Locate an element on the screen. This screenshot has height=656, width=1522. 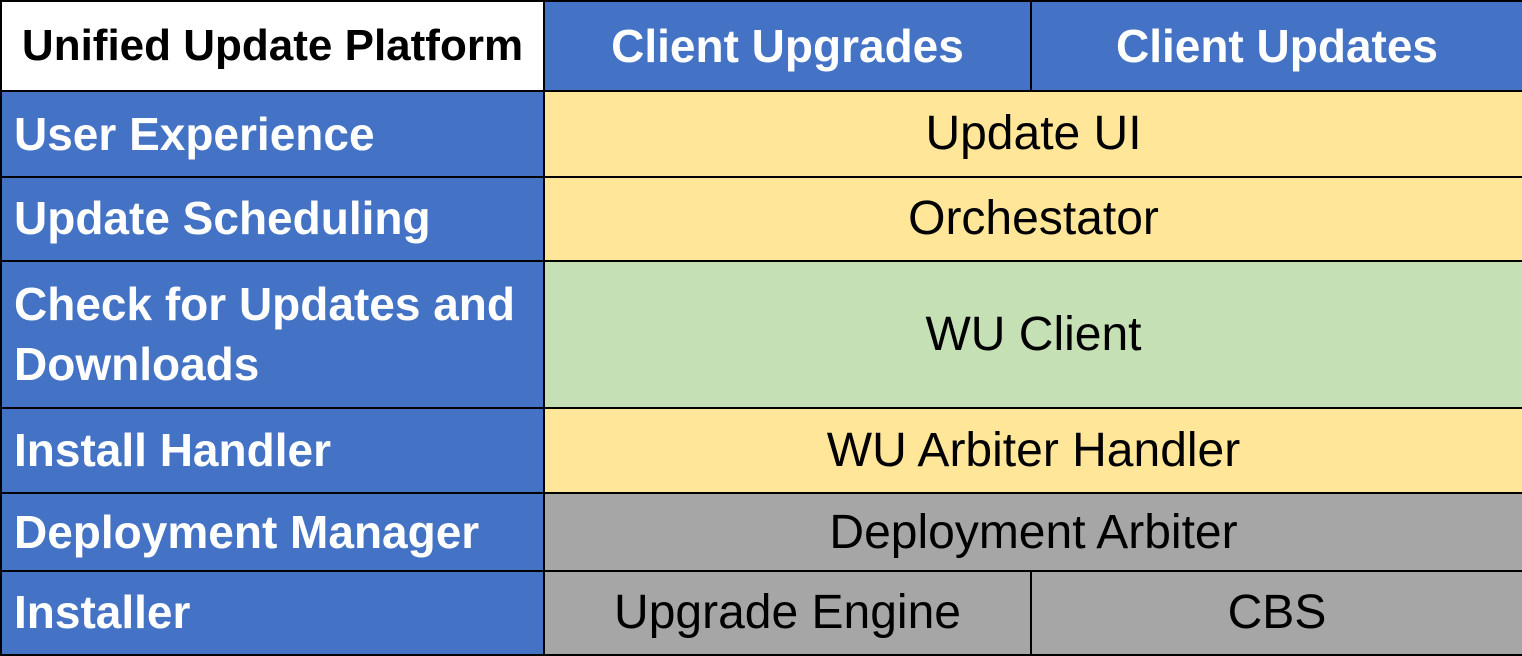
cell-update-ui: Update UI is located at coordinates (1032, 134).